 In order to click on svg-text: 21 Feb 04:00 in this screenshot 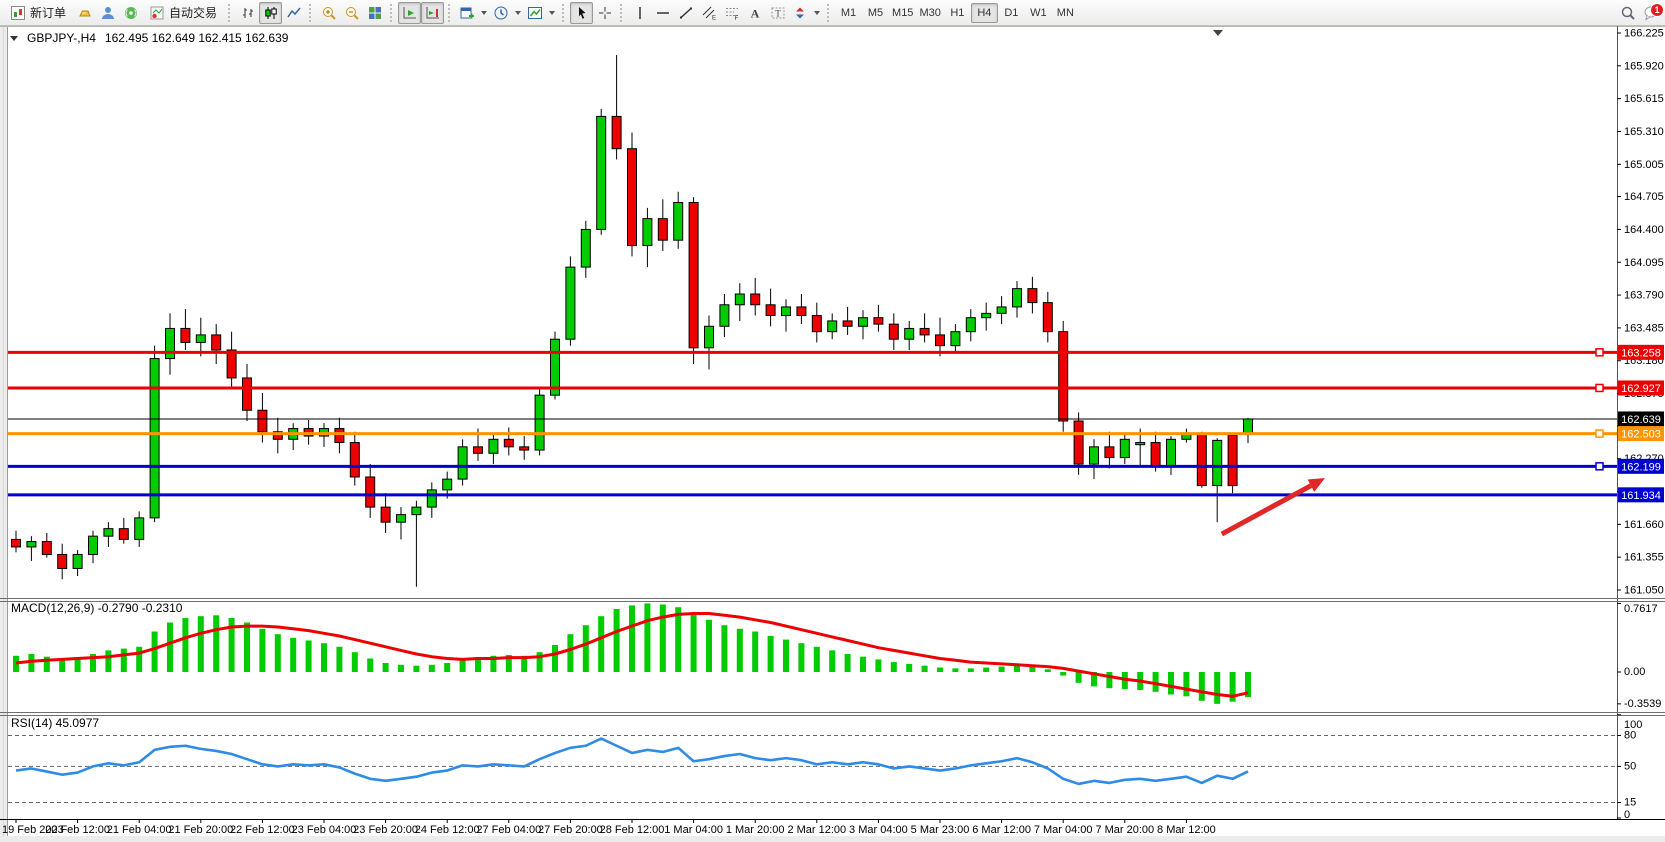, I will do `click(139, 830)`.